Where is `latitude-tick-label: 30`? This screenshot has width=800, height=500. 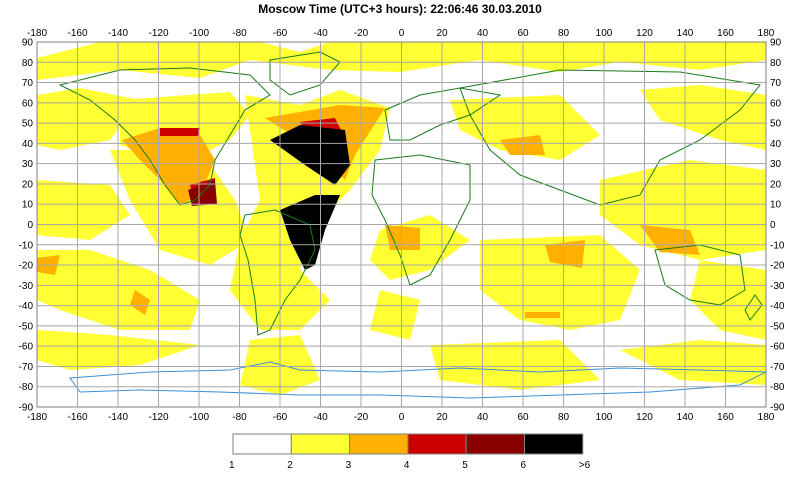
latitude-tick-label: 30 is located at coordinates (28, 164).